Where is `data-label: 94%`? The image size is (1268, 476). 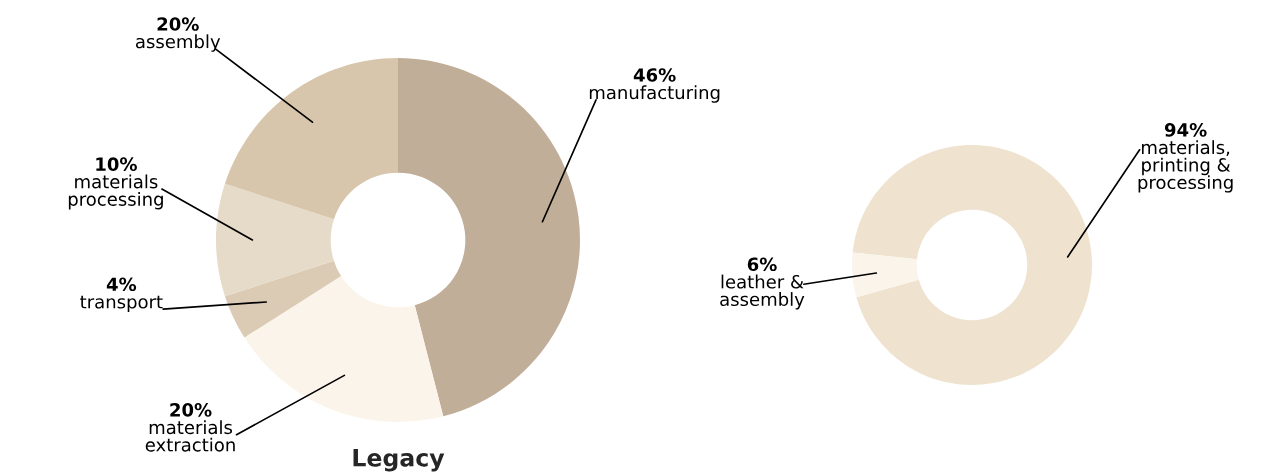
data-label: 94% is located at coordinates (1185, 130).